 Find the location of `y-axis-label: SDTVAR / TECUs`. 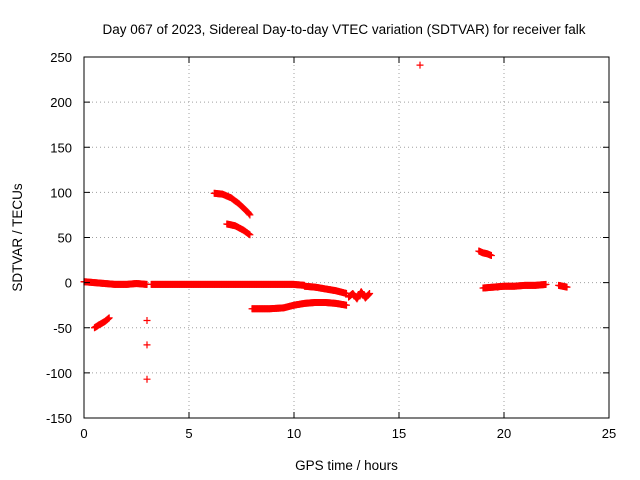

y-axis-label: SDTVAR / TECUs is located at coordinates (17, 237).